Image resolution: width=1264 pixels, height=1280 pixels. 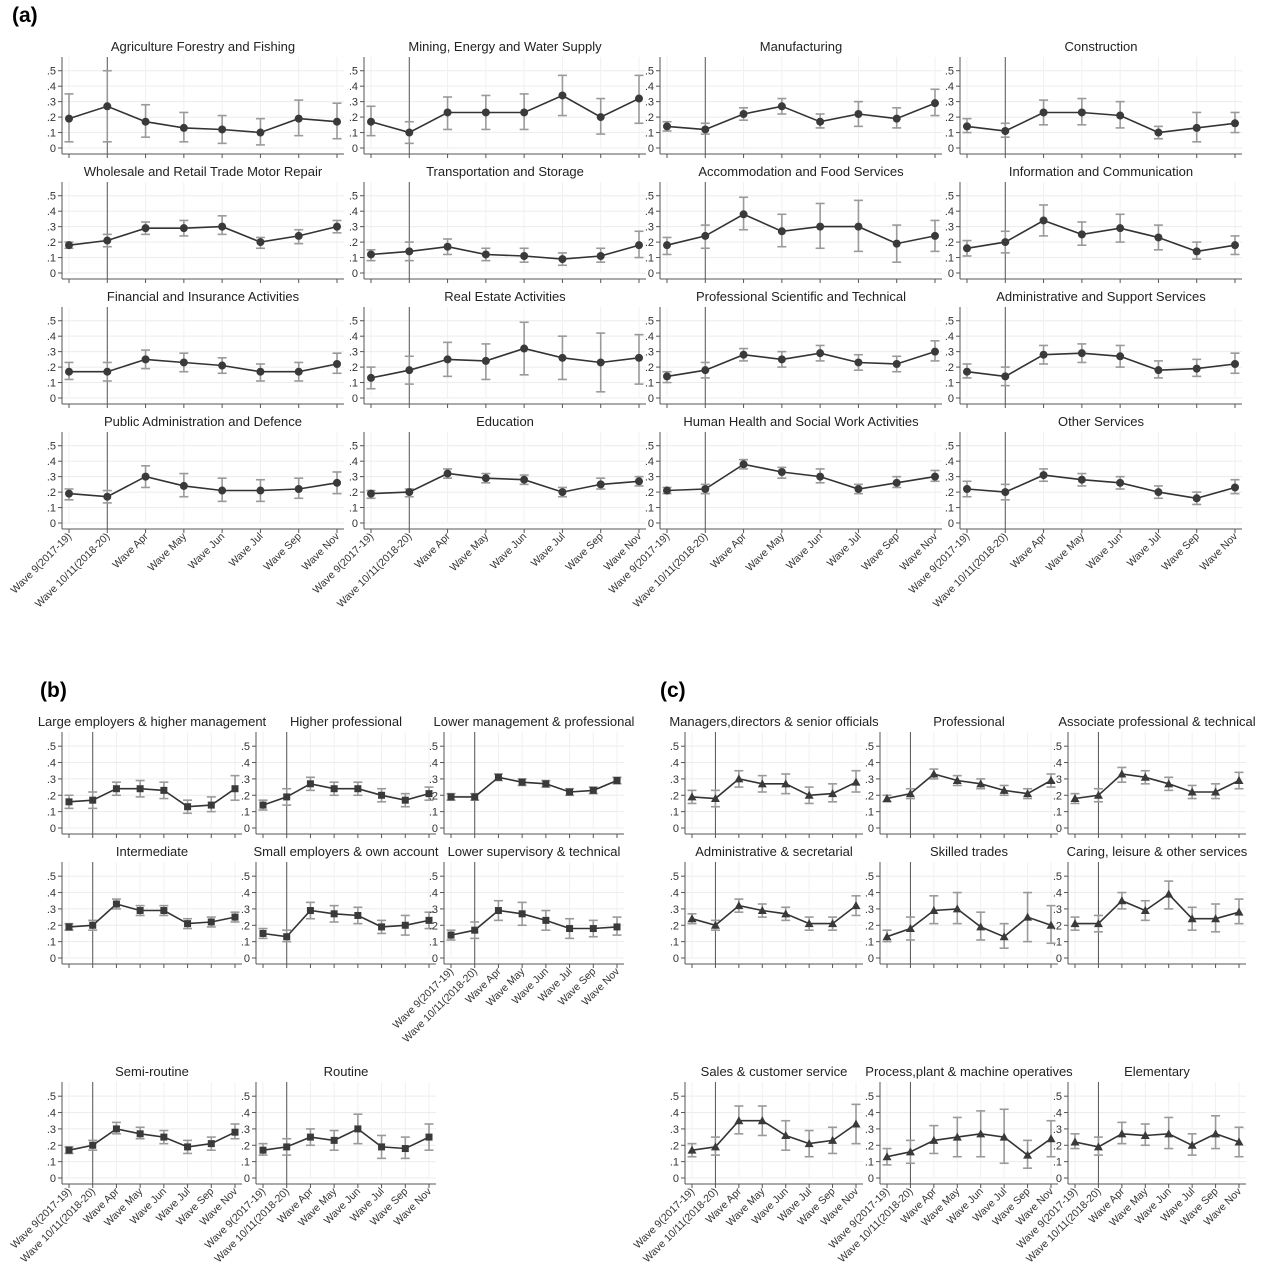 I want to click on panel-label-c: (c), so click(x=673, y=690).